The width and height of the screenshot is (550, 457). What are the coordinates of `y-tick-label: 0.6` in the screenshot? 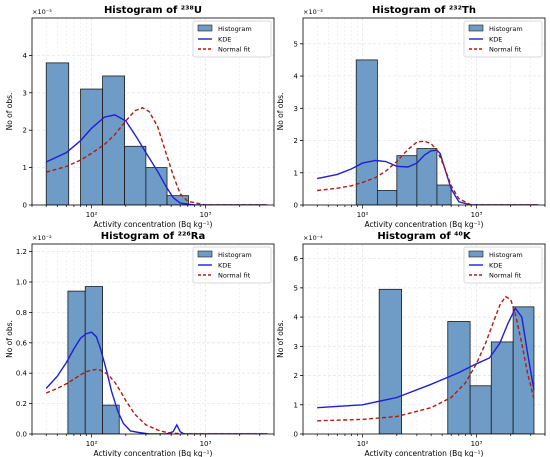 It's located at (22, 343).